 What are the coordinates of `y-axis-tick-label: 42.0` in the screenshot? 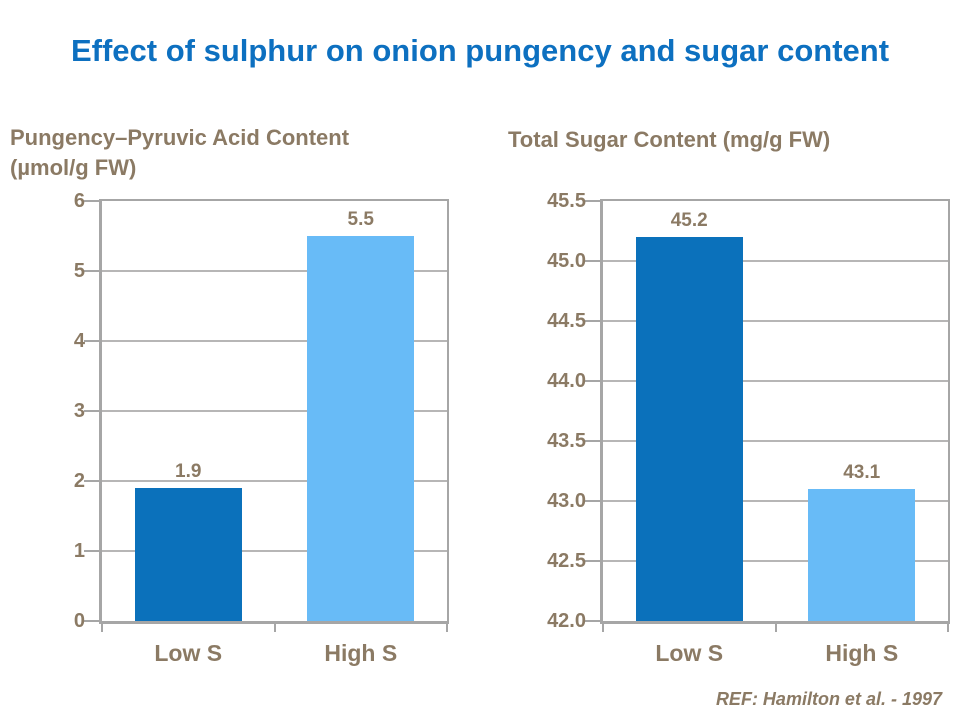 It's located at (566, 621).